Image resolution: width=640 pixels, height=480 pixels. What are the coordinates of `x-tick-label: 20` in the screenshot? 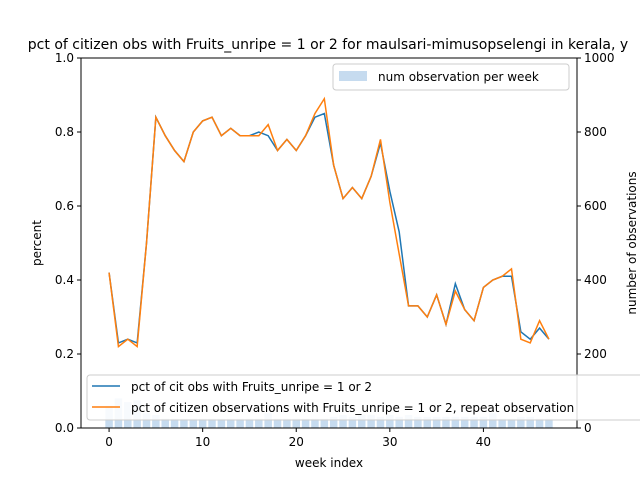 It's located at (296, 442).